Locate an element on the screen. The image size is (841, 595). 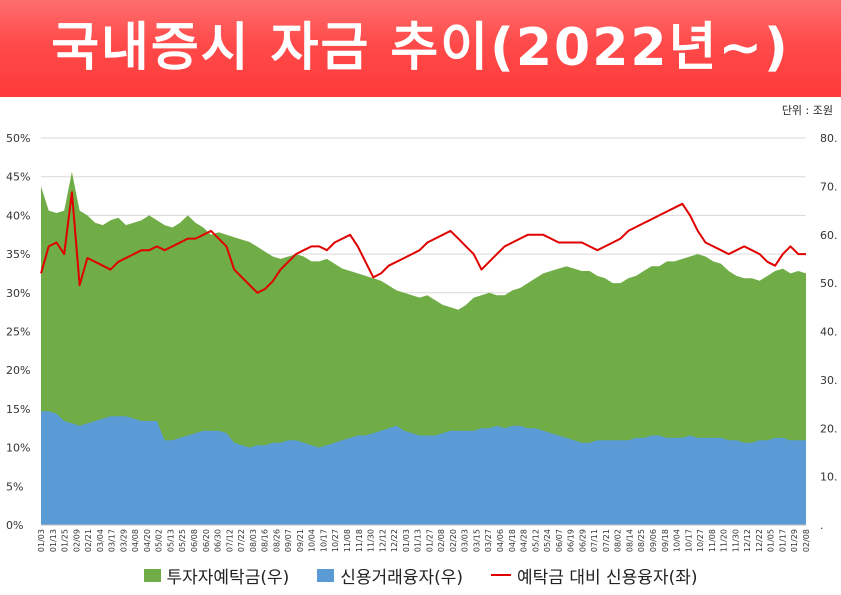
x-tick-label: 03/27 is located at coordinates (488, 540).